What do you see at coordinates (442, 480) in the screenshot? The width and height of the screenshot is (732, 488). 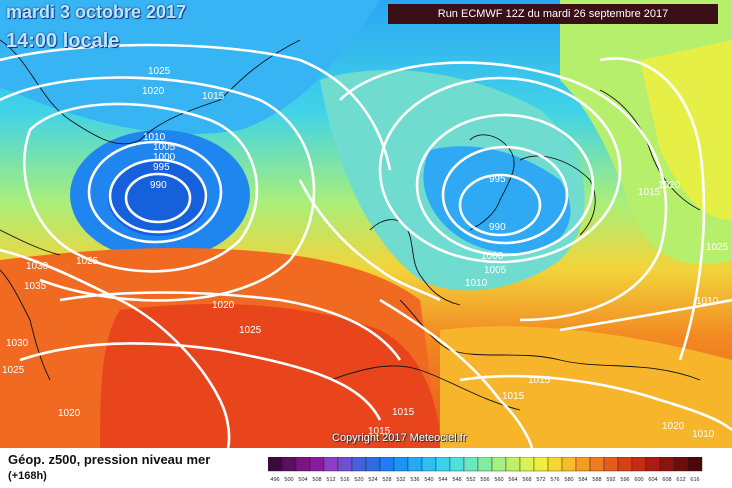 I see `scale-label: 544` at bounding box center [442, 480].